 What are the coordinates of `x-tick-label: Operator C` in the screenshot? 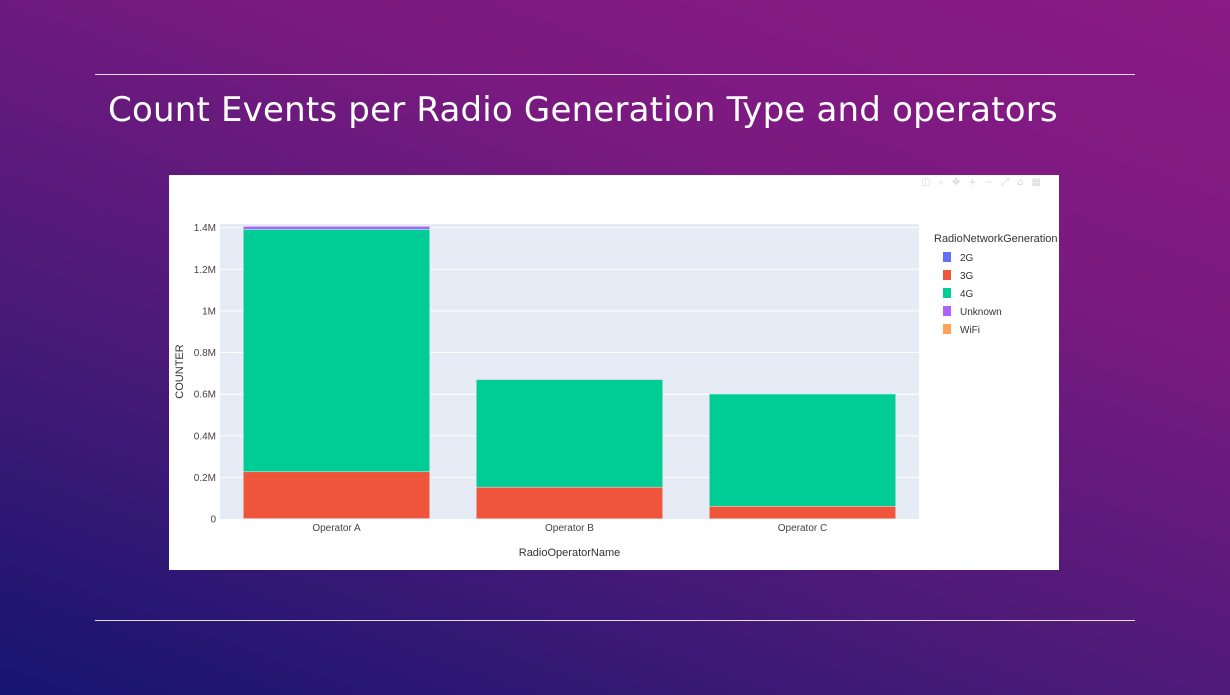 It's located at (802, 528).